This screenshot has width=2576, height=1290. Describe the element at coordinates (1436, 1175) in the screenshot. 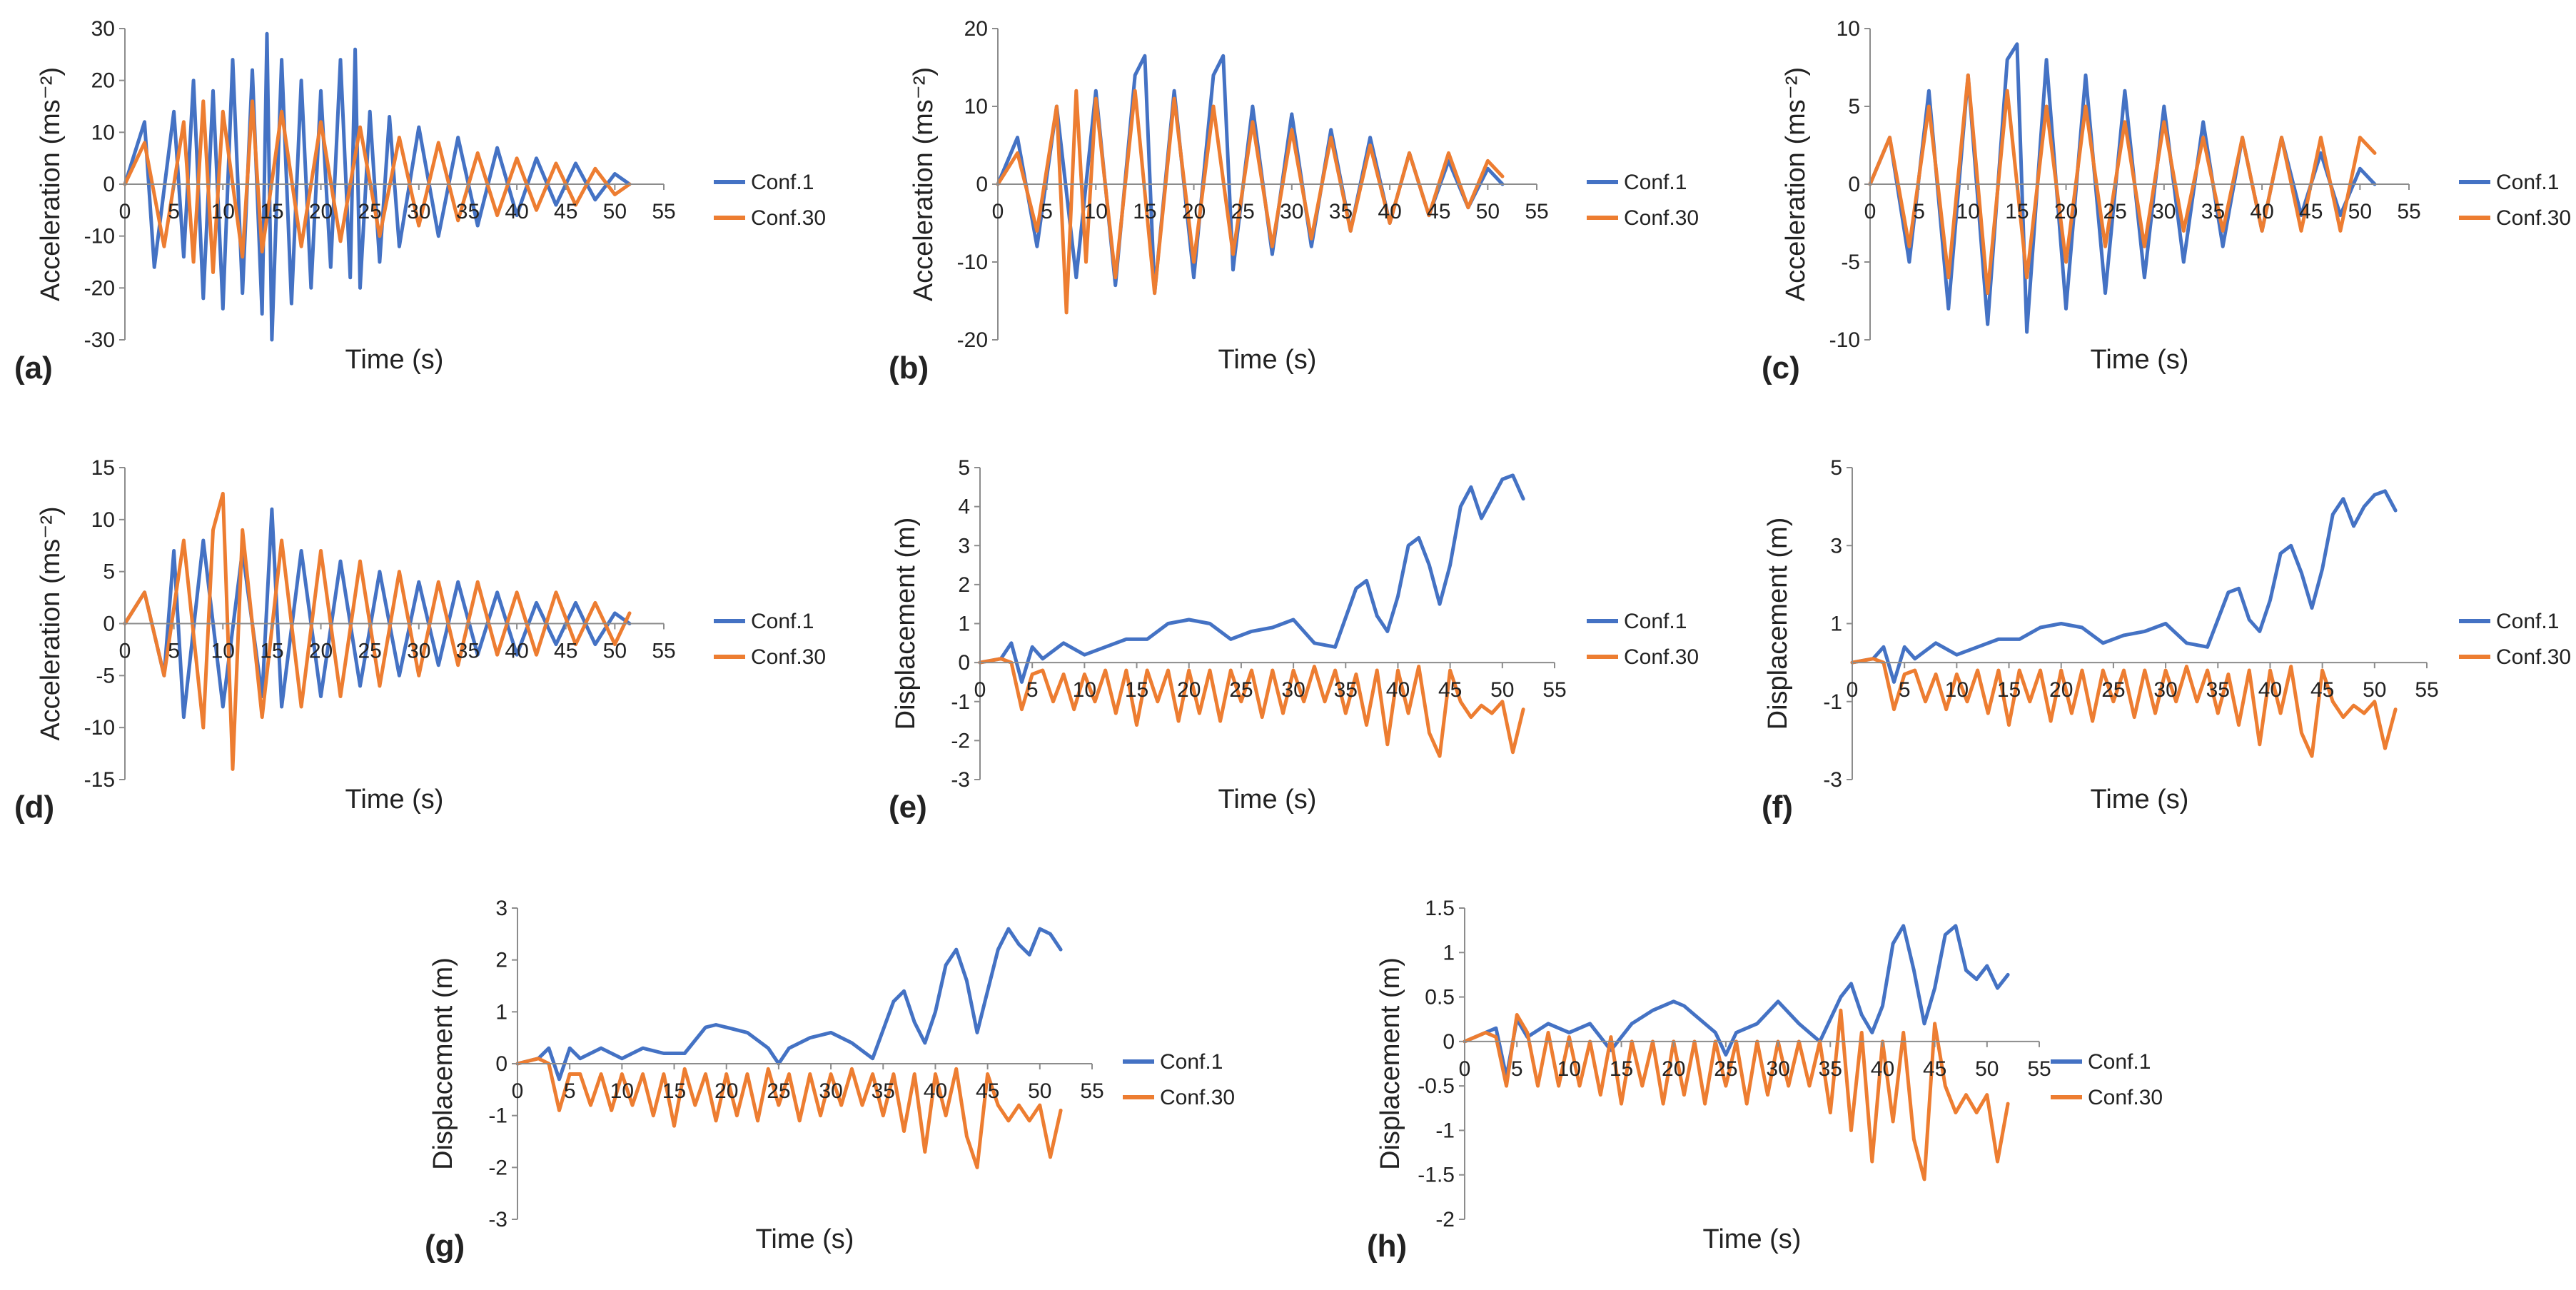

I see `y-tick-label: -1.5` at that location.